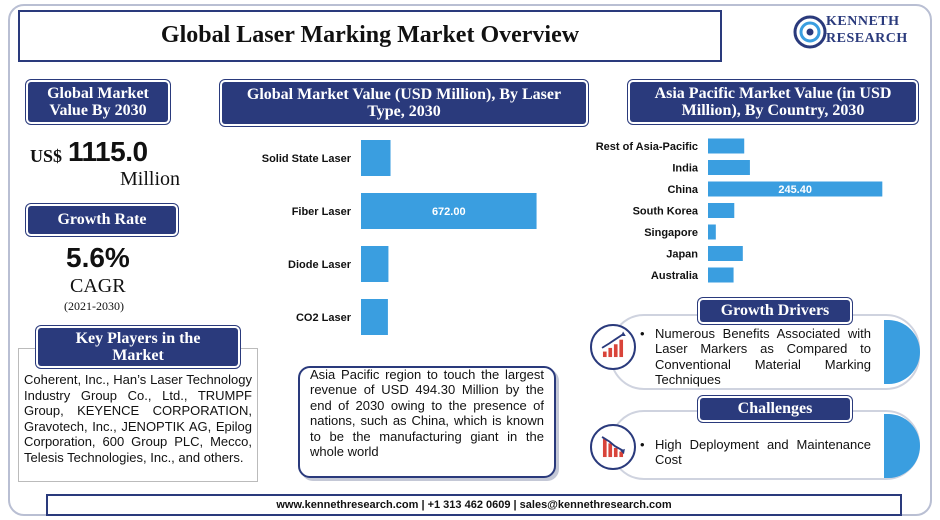 The height and width of the screenshot is (520, 940). Describe the element at coordinates (863, 21) in the screenshot. I see `logo-line1: KENNETH` at that location.